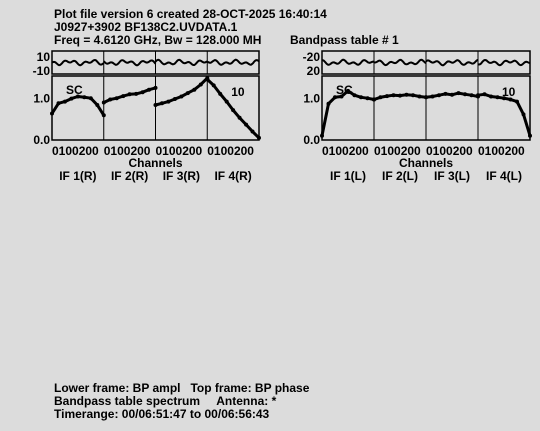  Describe the element at coordinates (400, 62) in the screenshot. I see `phase-trace-if2-l` at that location.